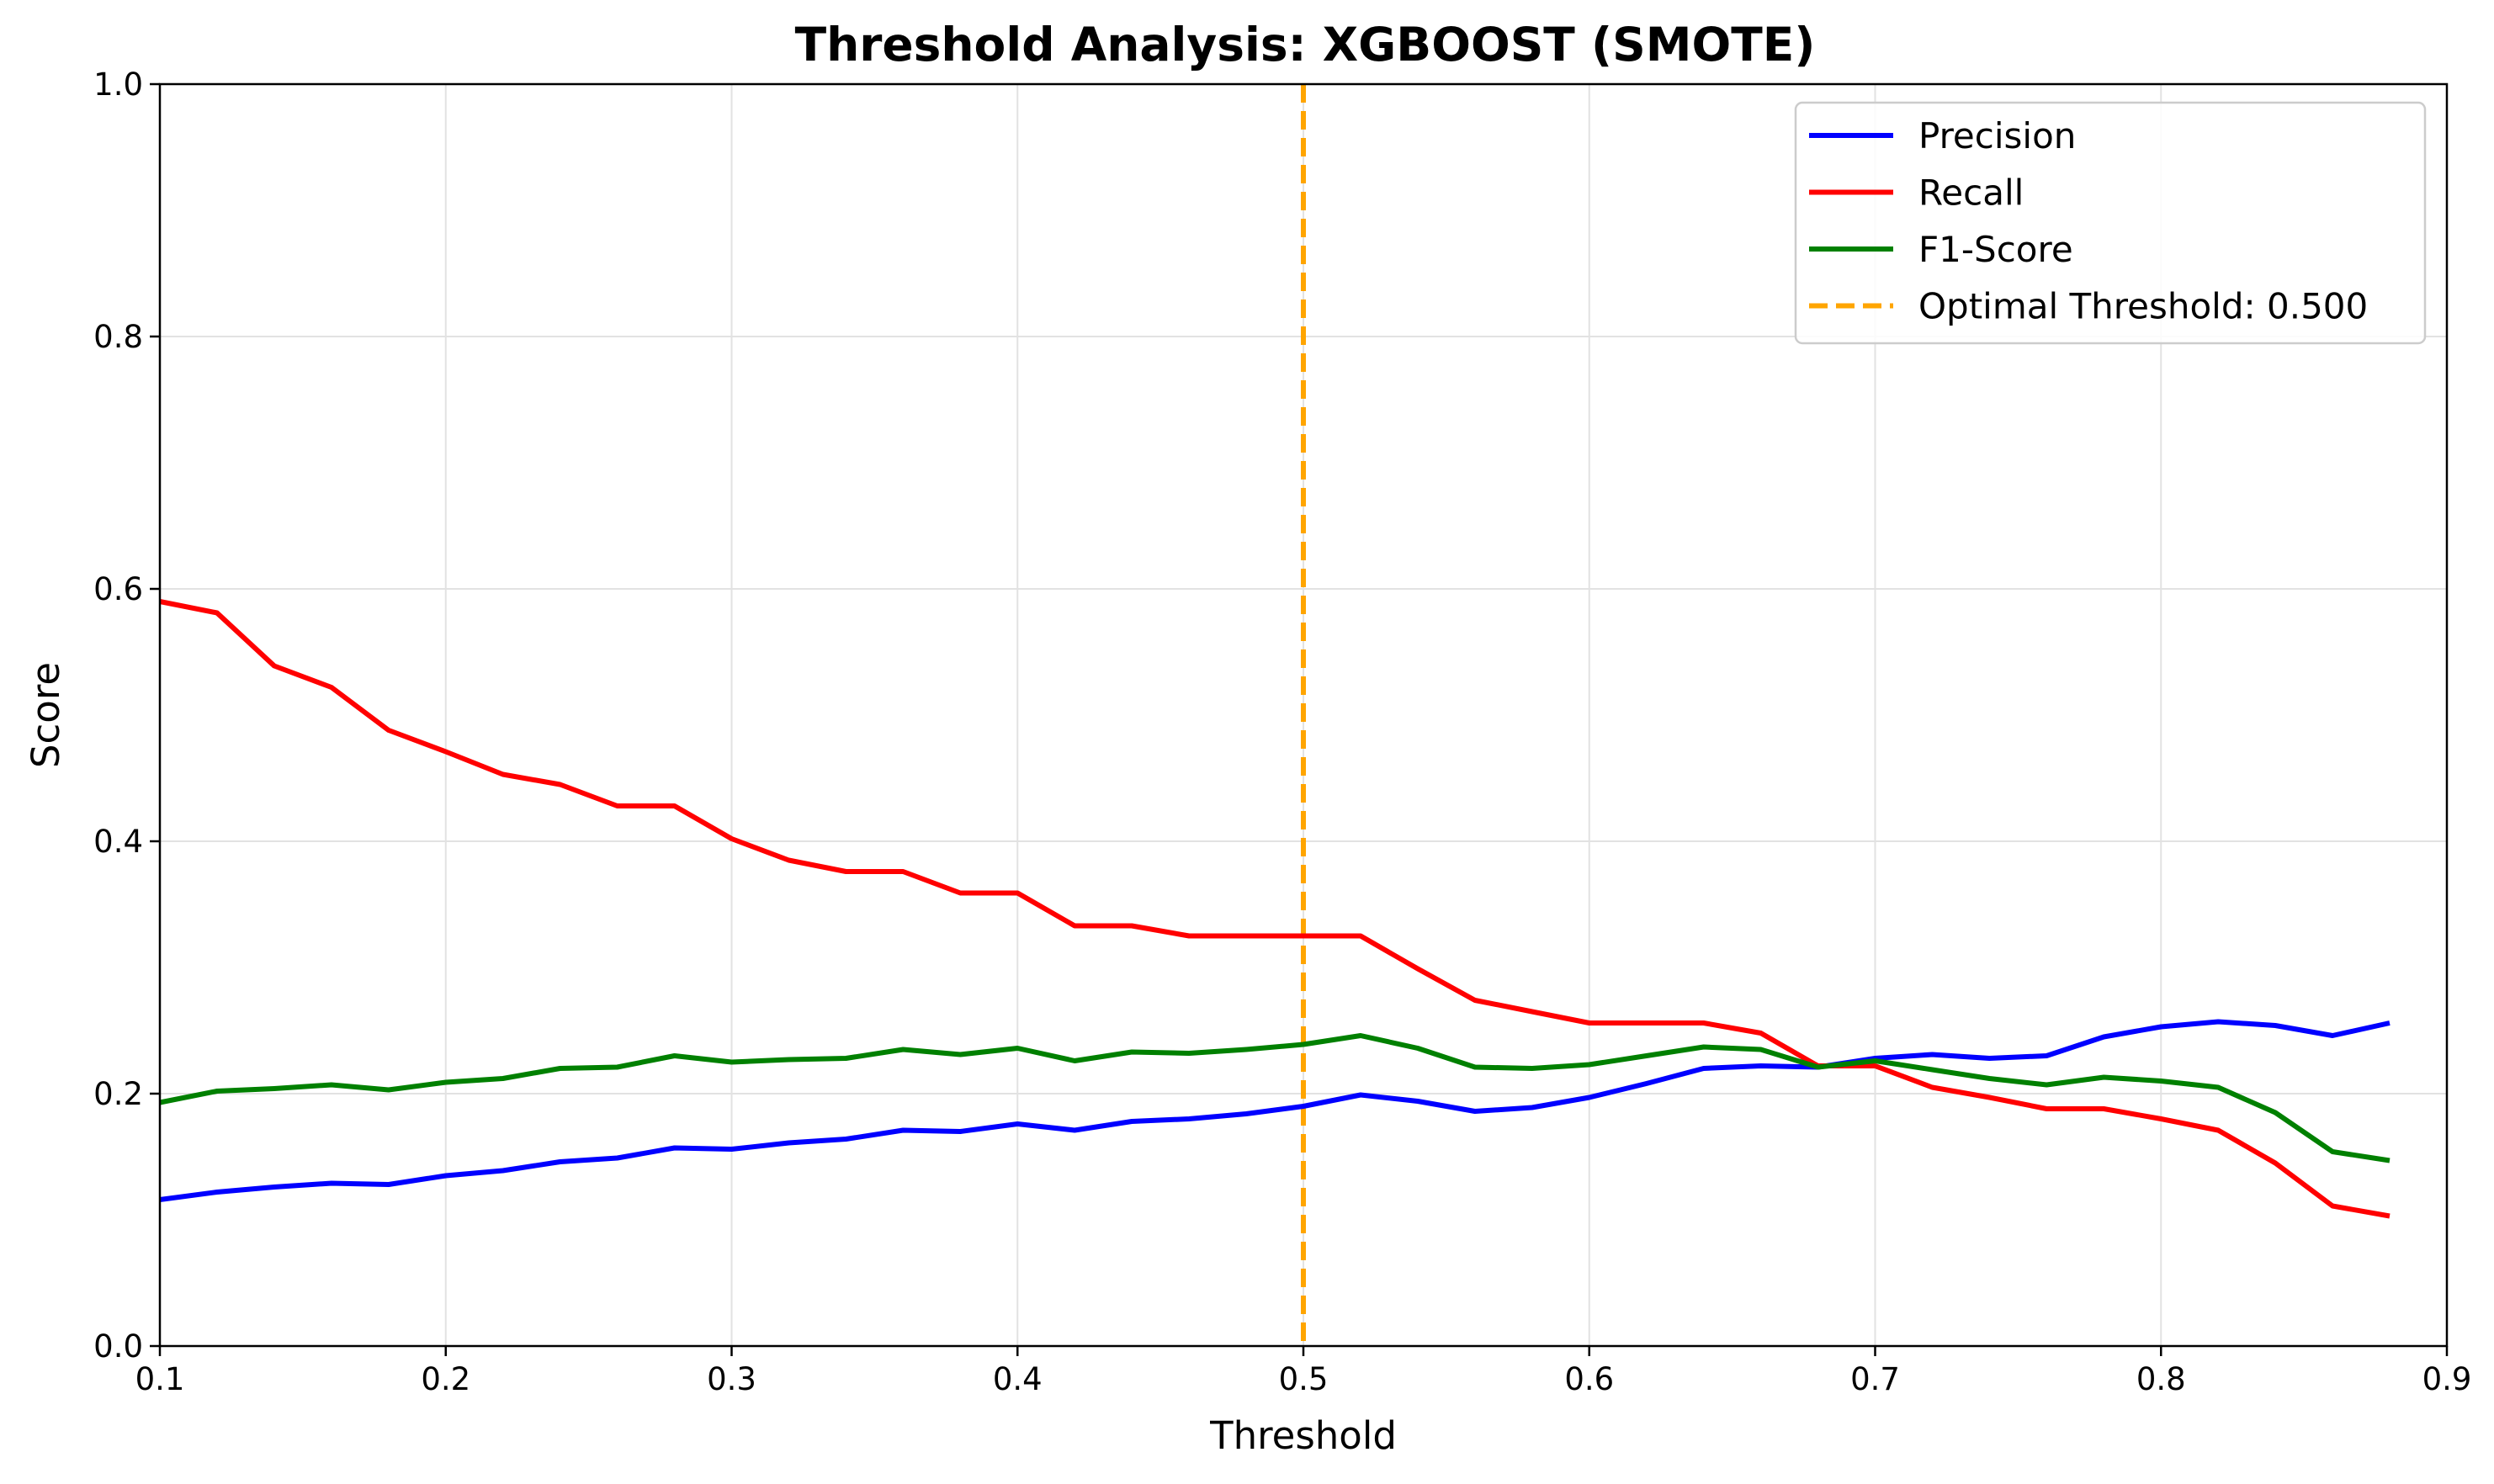  What do you see at coordinates (118, 589) in the screenshot?
I see `y-tick-label: 0.6` at bounding box center [118, 589].